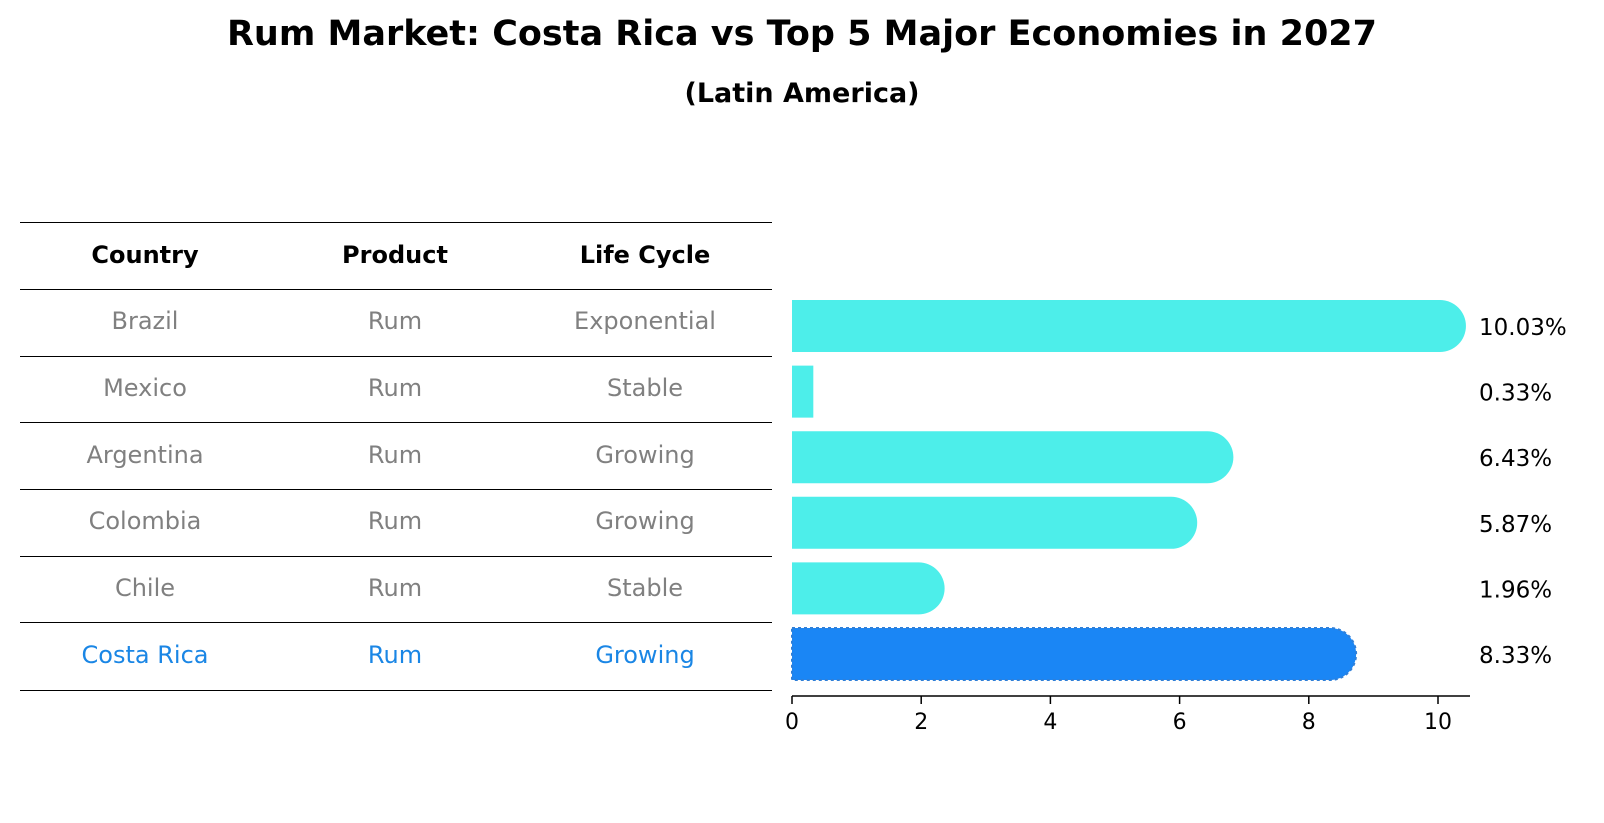 The height and width of the screenshot is (823, 1604). Describe the element at coordinates (645, 321) in the screenshot. I see `cell-life-cycle: Exponential` at that location.